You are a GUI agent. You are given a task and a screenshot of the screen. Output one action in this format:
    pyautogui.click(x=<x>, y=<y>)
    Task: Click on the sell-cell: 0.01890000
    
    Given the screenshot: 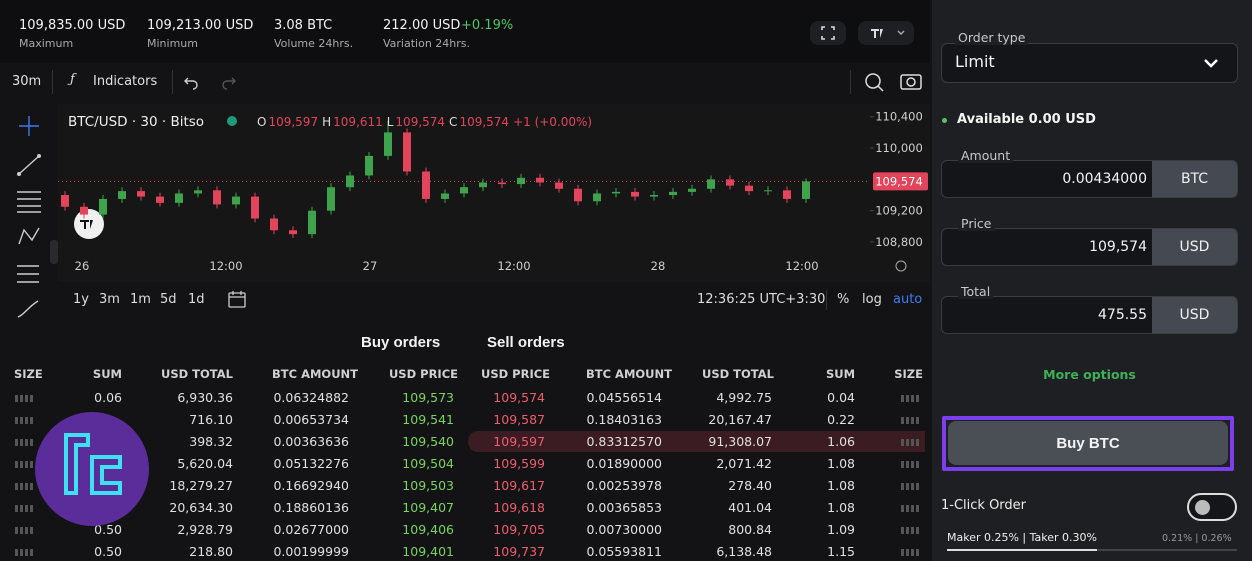 What is the action you would take?
    pyautogui.click(x=624, y=463)
    